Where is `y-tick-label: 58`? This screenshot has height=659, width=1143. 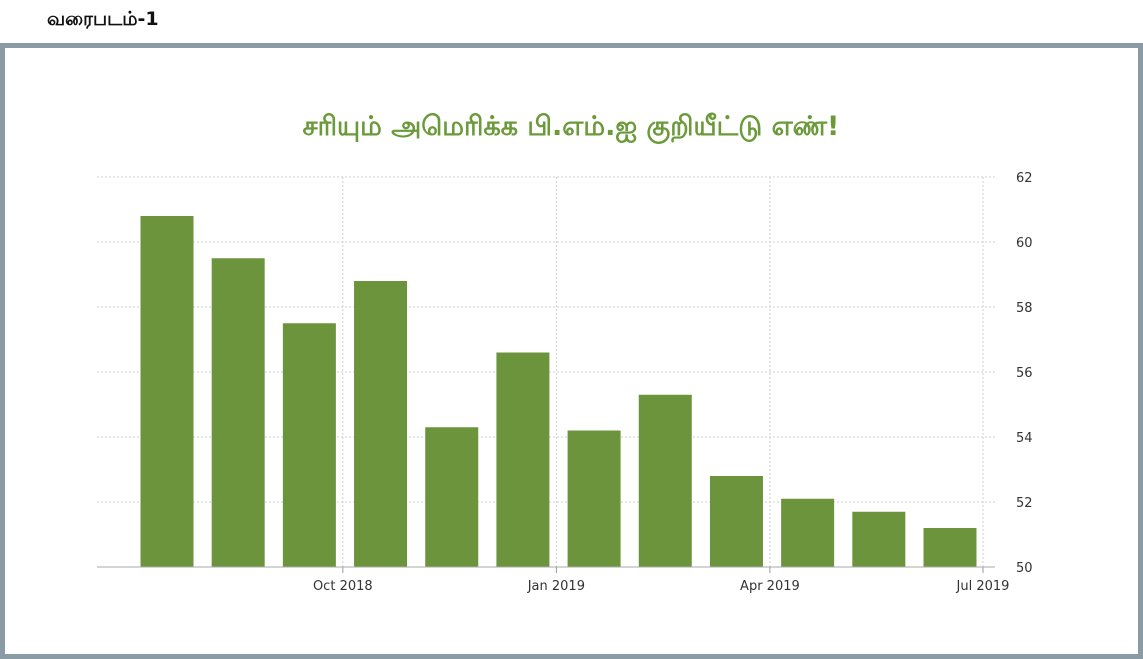 y-tick-label: 58 is located at coordinates (1024, 308).